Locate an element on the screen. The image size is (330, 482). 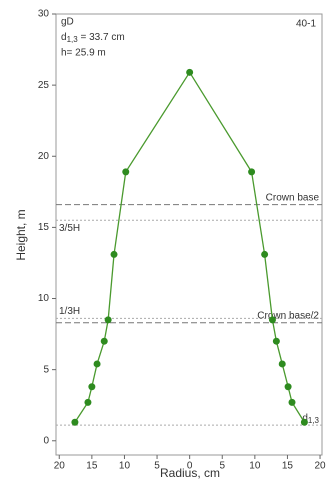
y-tick-label: 0 is located at coordinates (46, 440).